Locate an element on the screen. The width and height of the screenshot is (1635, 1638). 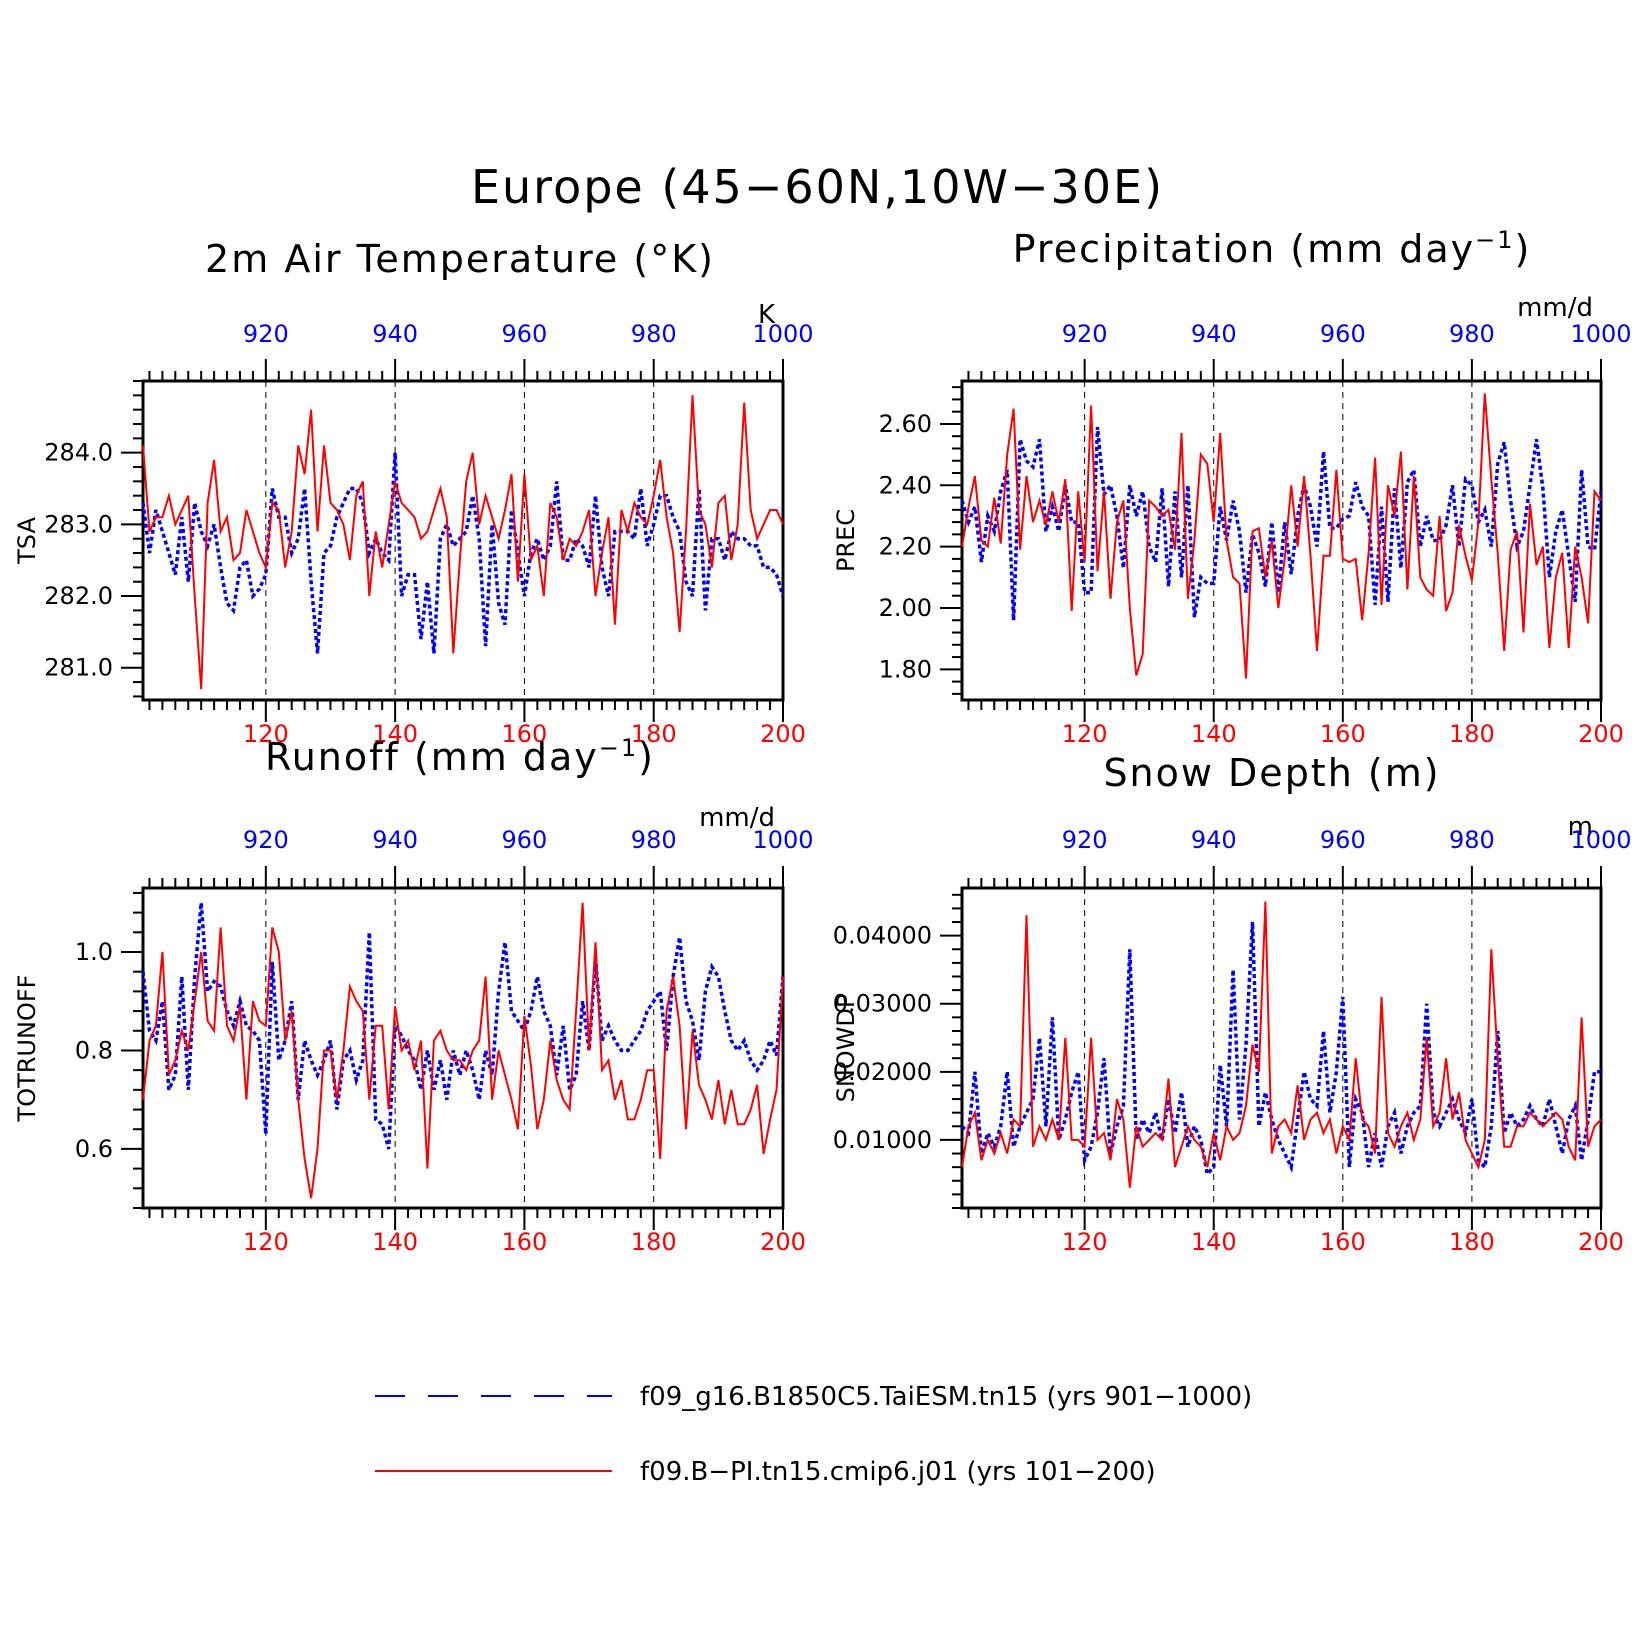
y-tick-label: 1.80 is located at coordinates (905, 669).